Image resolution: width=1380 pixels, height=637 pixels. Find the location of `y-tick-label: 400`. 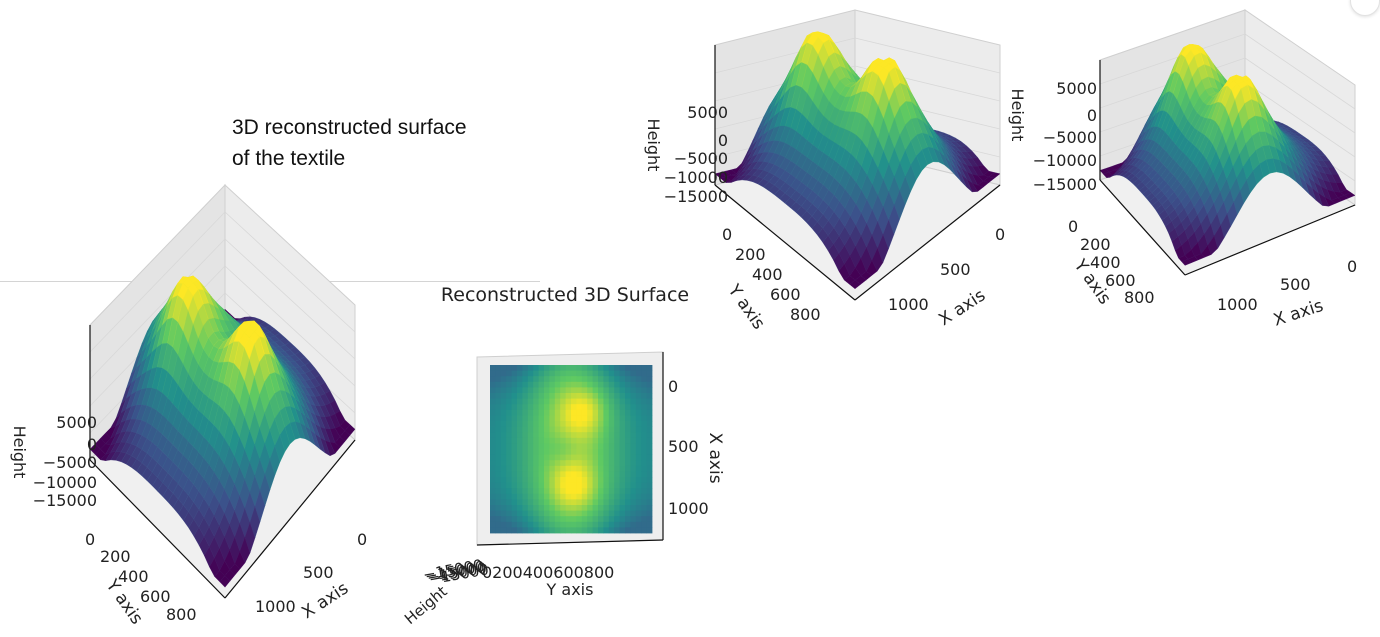

y-tick-label: 400 is located at coordinates (767, 274).